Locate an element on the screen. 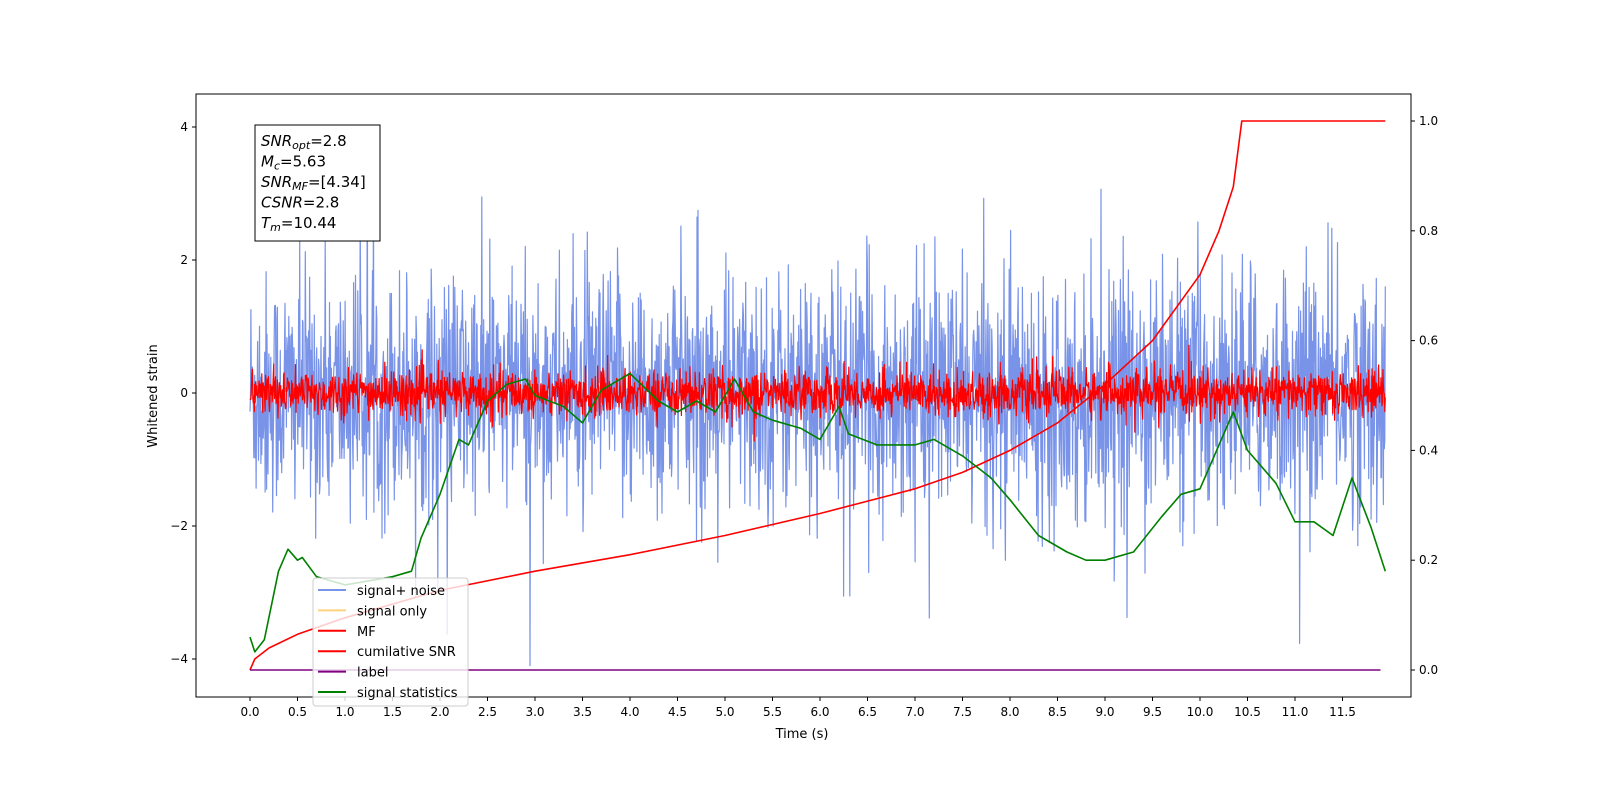 Image resolution: width=1600 pixels, height=800 pixels. legend-label: MF is located at coordinates (366, 632).